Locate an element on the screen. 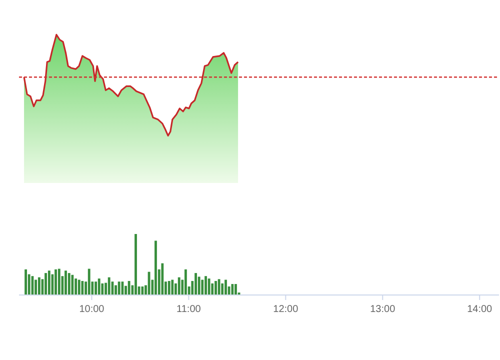  x-tick-label: 10:00 is located at coordinates (92, 309).